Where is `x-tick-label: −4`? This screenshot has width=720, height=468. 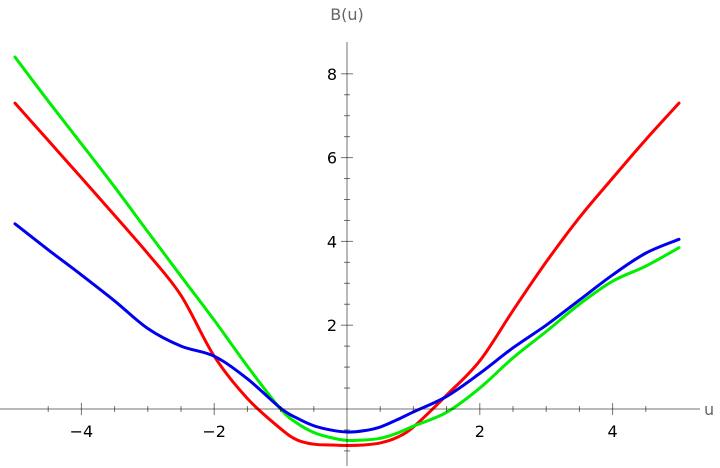 x-tick-label: −4 is located at coordinates (82, 431).